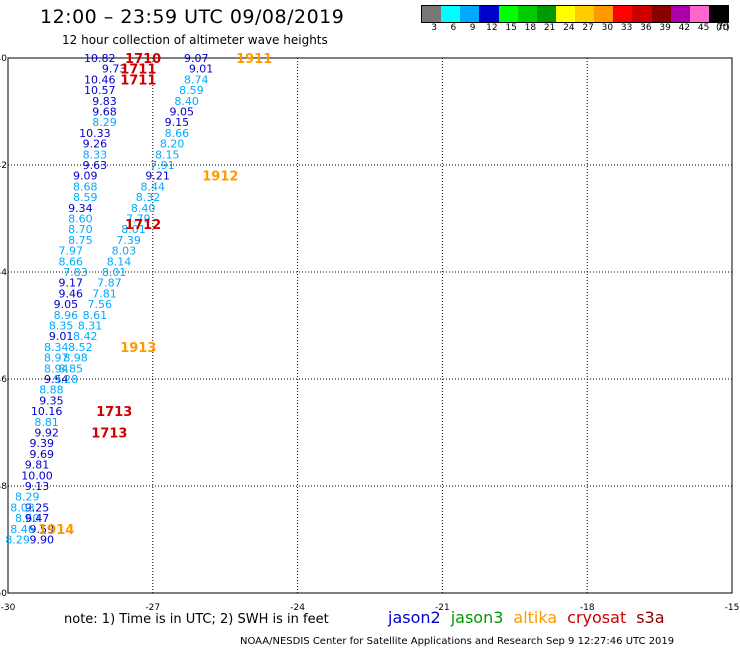 The width and height of the screenshot is (740, 650). I want to click on wave-height-label: 9.09, so click(85, 176).